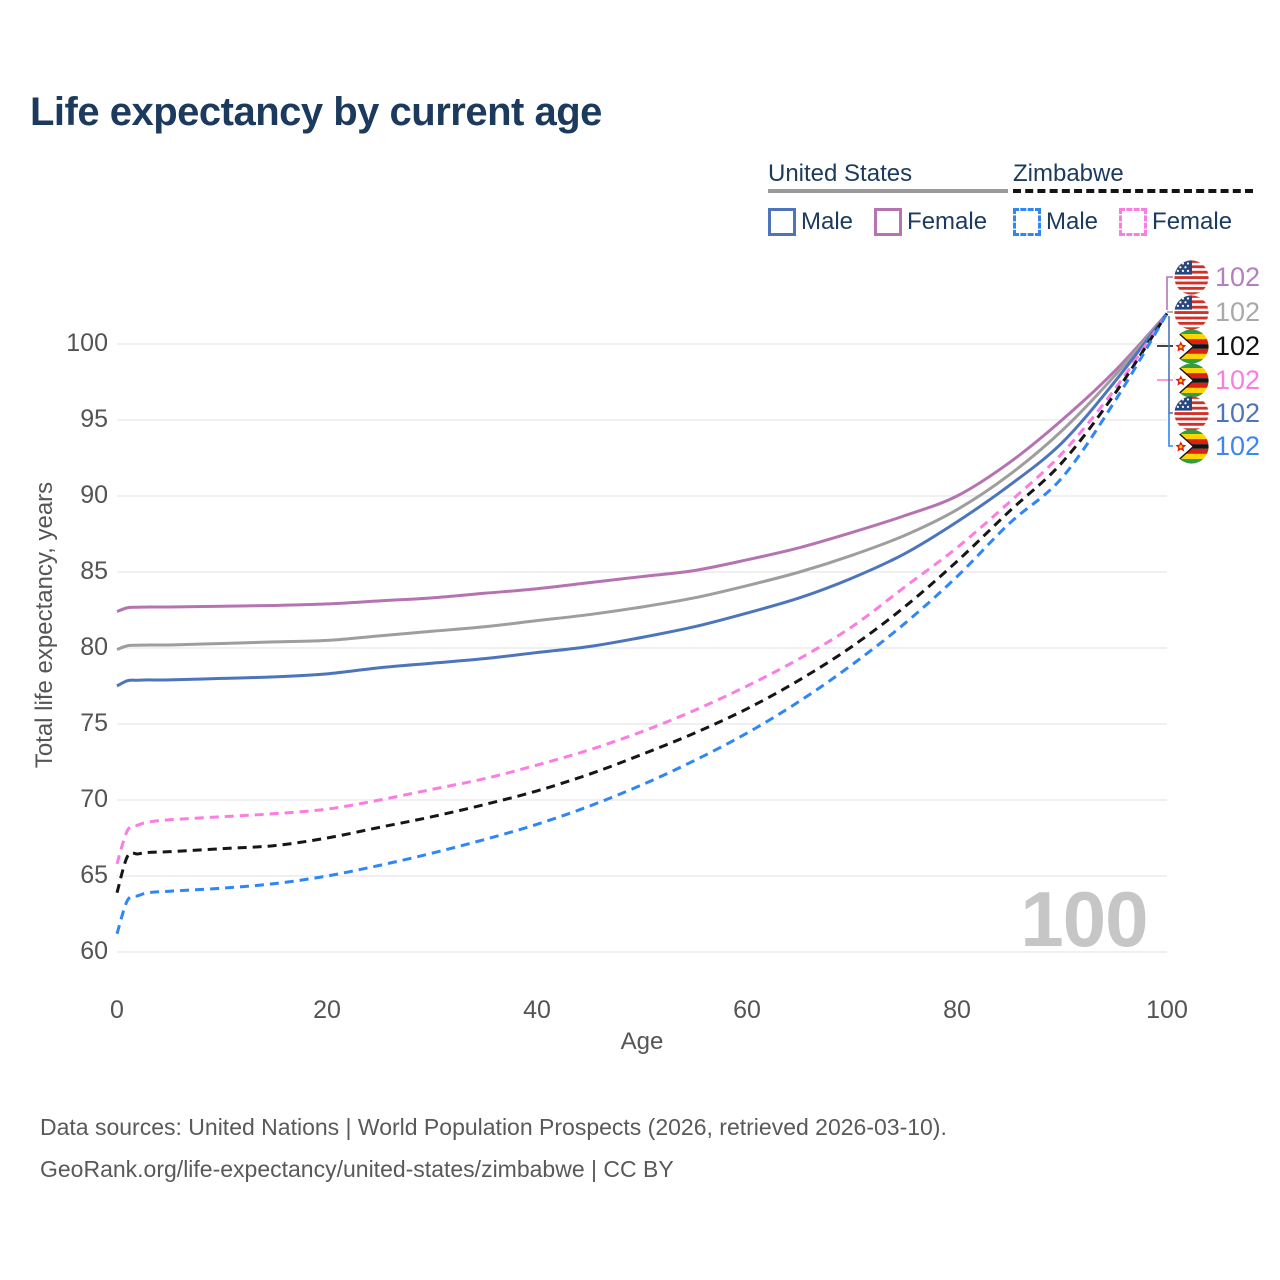  I want to click on legend-country-label: Zimbabwe, so click(1068, 173).